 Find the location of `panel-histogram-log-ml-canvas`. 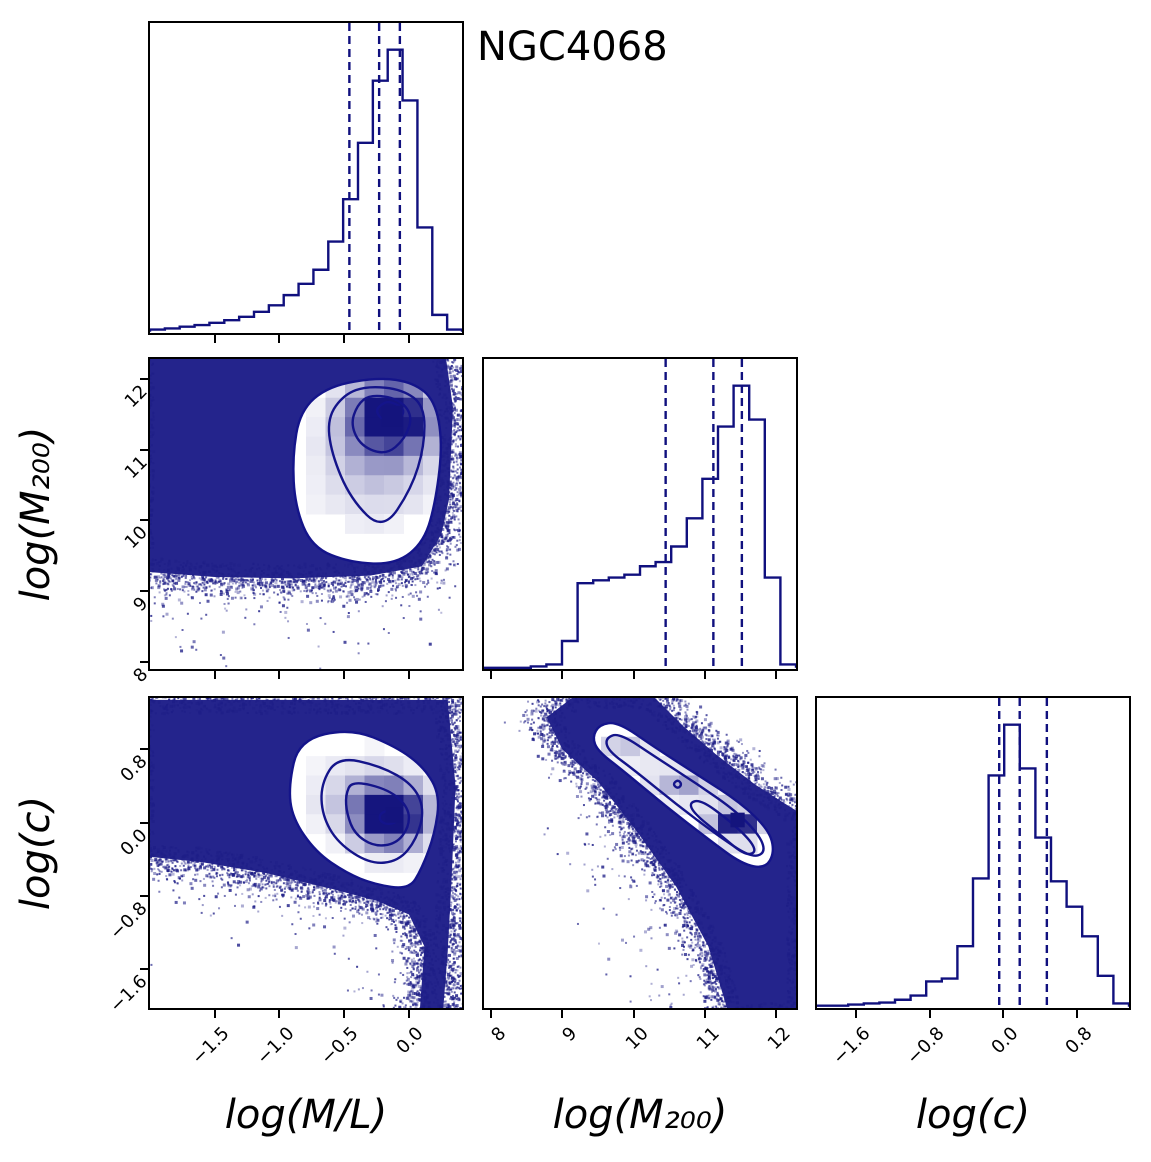

panel-histogram-log-ml-canvas is located at coordinates (306, 178).